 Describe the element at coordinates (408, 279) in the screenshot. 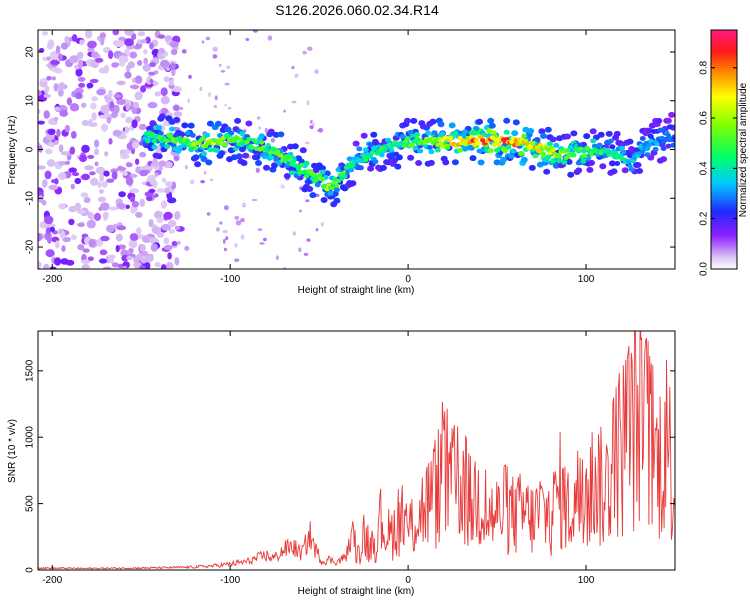

I see `x-tick-label: 0` at that location.